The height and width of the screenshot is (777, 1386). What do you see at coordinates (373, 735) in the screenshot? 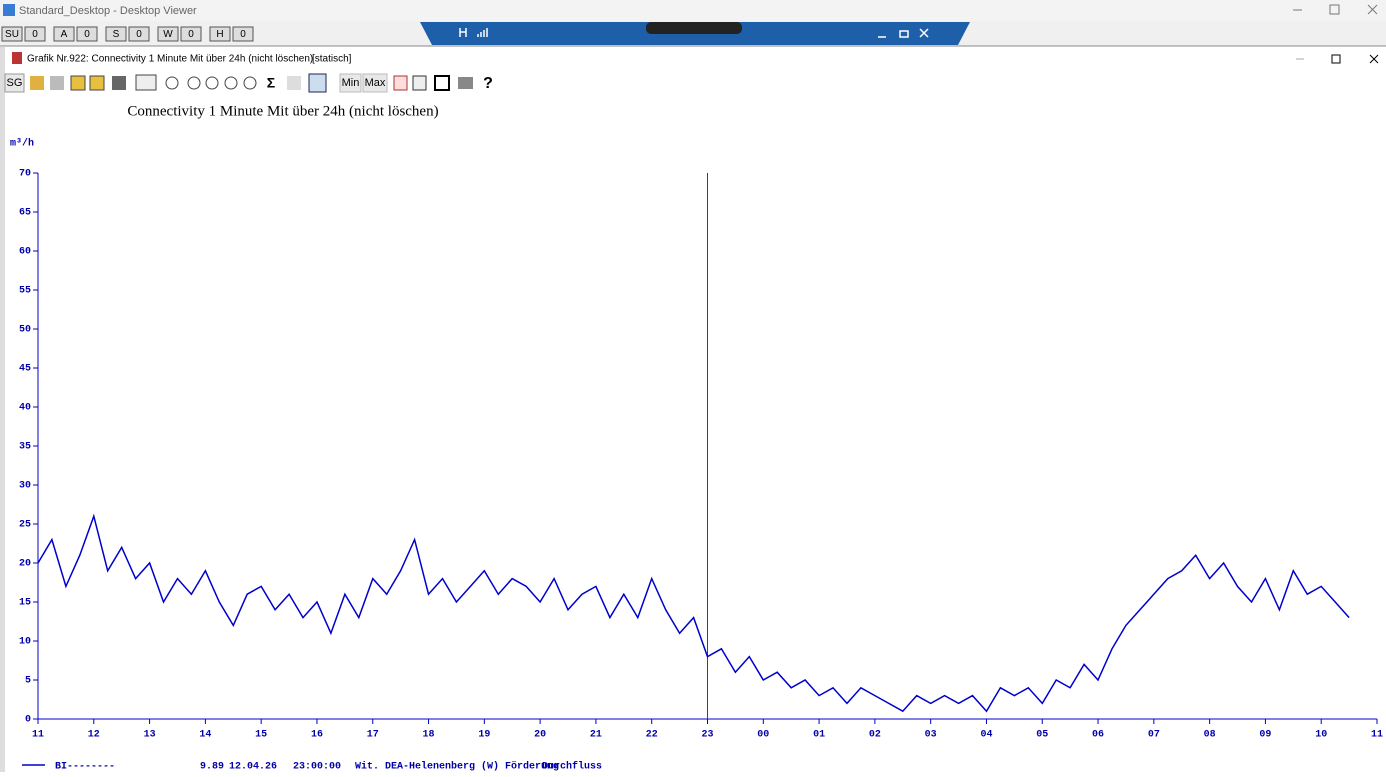
I see `x-tick-label: 17` at bounding box center [373, 735].